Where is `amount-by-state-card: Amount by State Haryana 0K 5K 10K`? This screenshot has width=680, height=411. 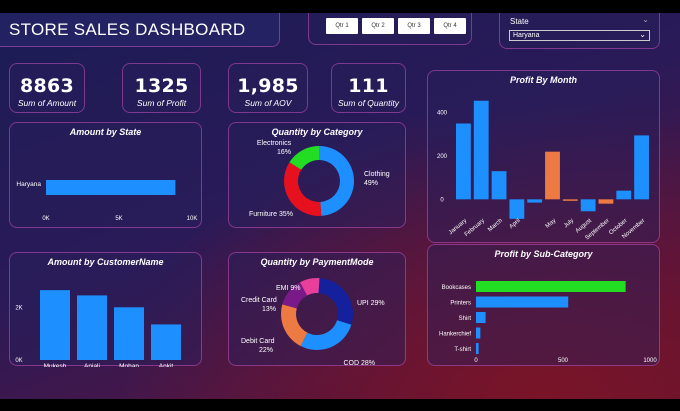
amount-by-state-card: Amount by State Haryana 0K 5K 10K is located at coordinates (105, 175).